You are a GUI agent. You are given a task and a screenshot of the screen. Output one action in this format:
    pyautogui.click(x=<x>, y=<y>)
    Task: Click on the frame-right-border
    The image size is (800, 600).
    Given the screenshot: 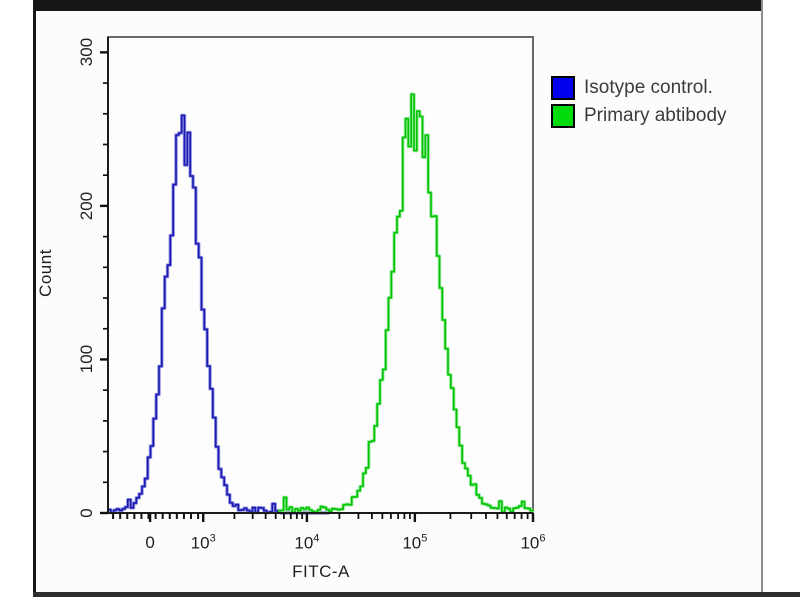 What is the action you would take?
    pyautogui.click(x=762, y=296)
    